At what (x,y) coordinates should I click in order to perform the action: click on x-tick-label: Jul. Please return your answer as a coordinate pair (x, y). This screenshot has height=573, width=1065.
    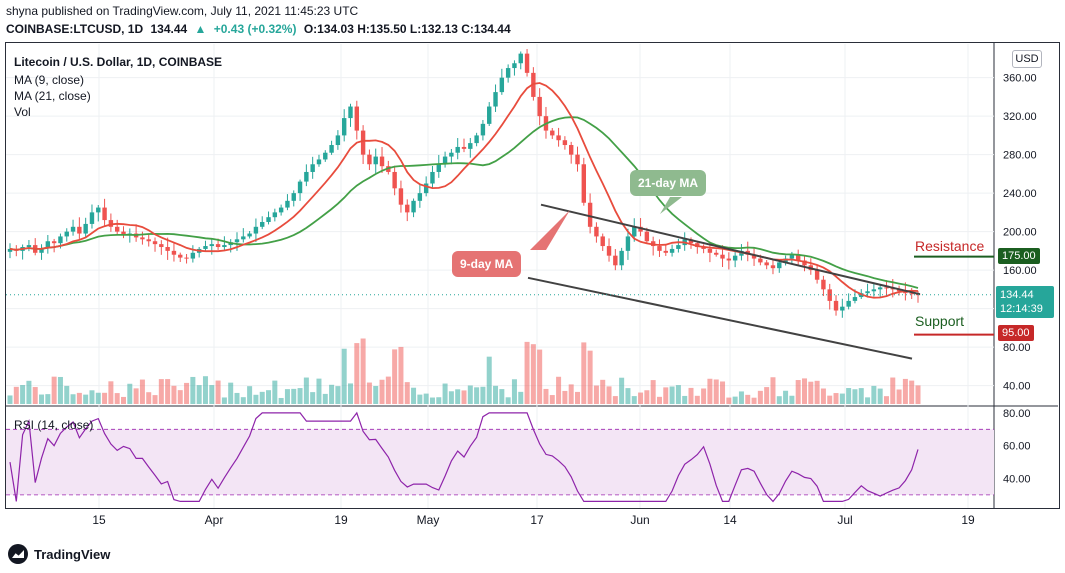
    Looking at the image, I should click on (844, 520).